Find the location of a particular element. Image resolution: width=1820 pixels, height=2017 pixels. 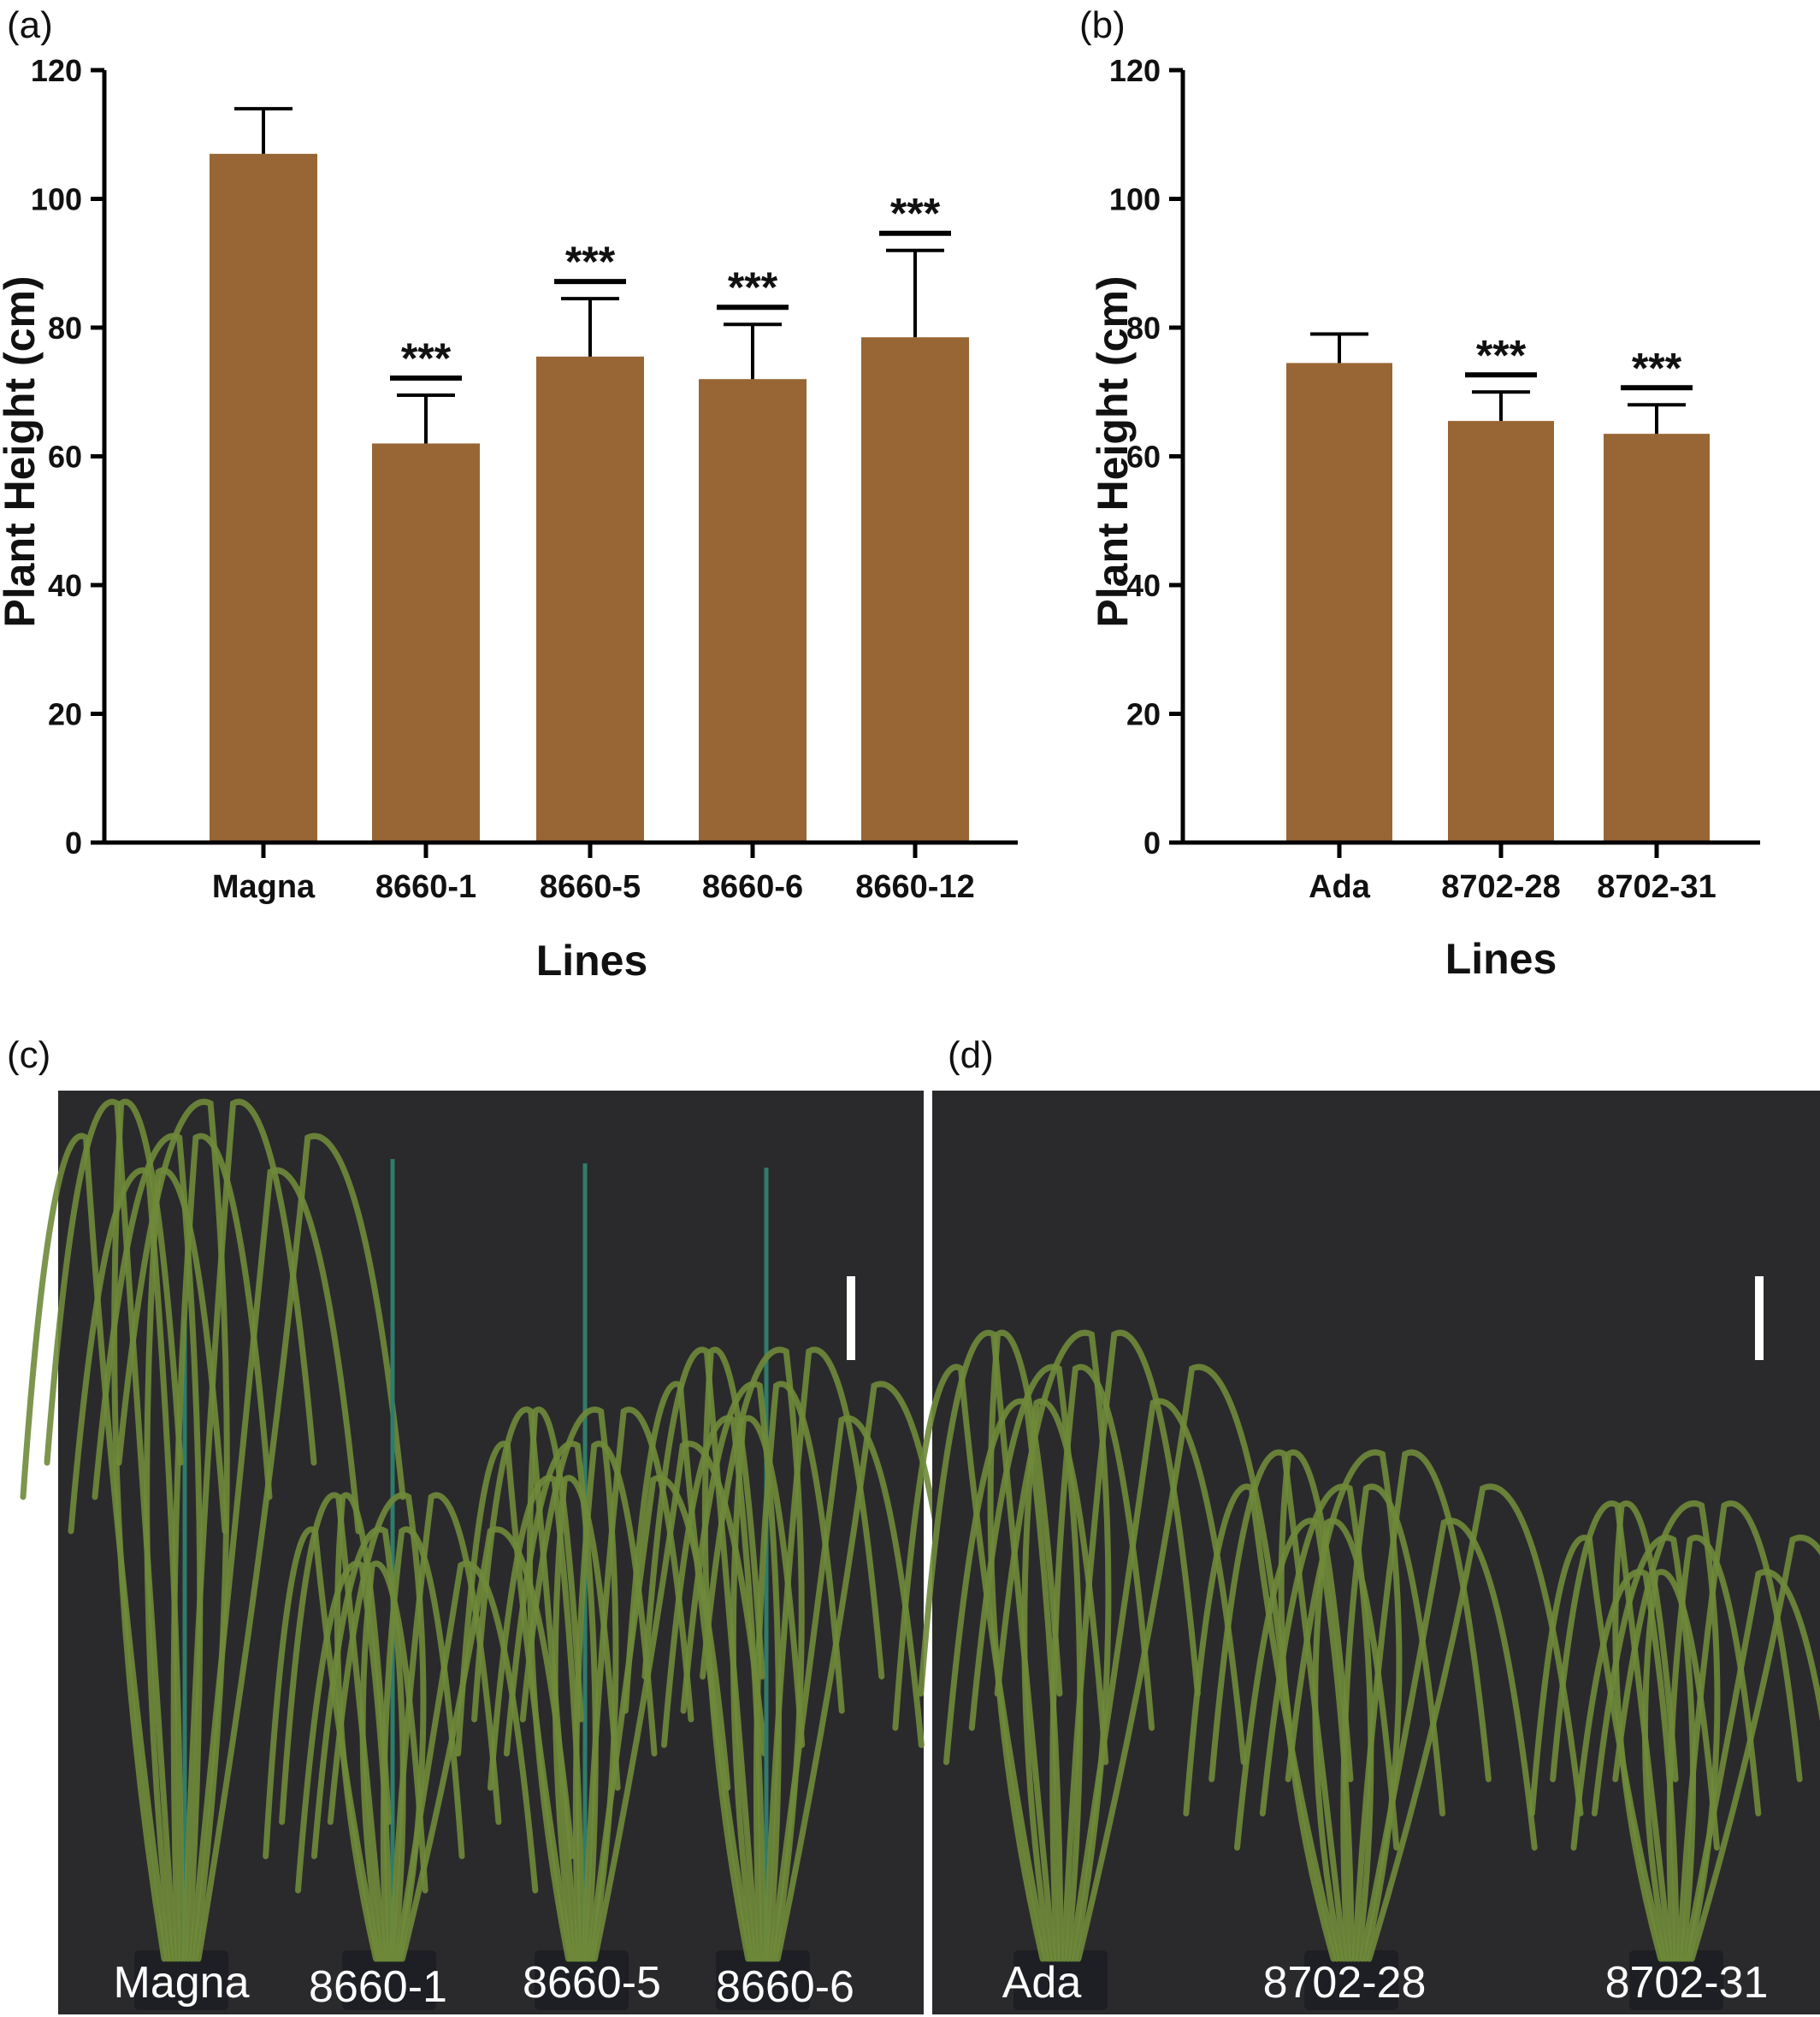

panel-letter-b: (b) is located at coordinates (1102, 25).